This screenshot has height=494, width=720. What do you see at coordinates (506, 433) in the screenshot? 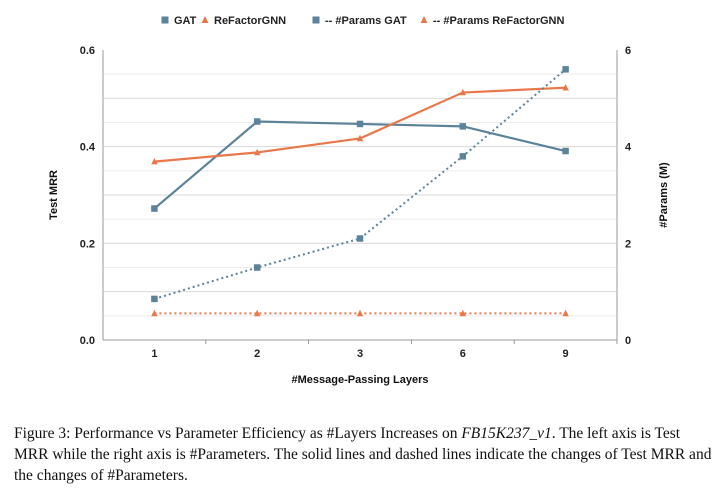
I see `caption-dataset: FB15K237_v1` at bounding box center [506, 433].